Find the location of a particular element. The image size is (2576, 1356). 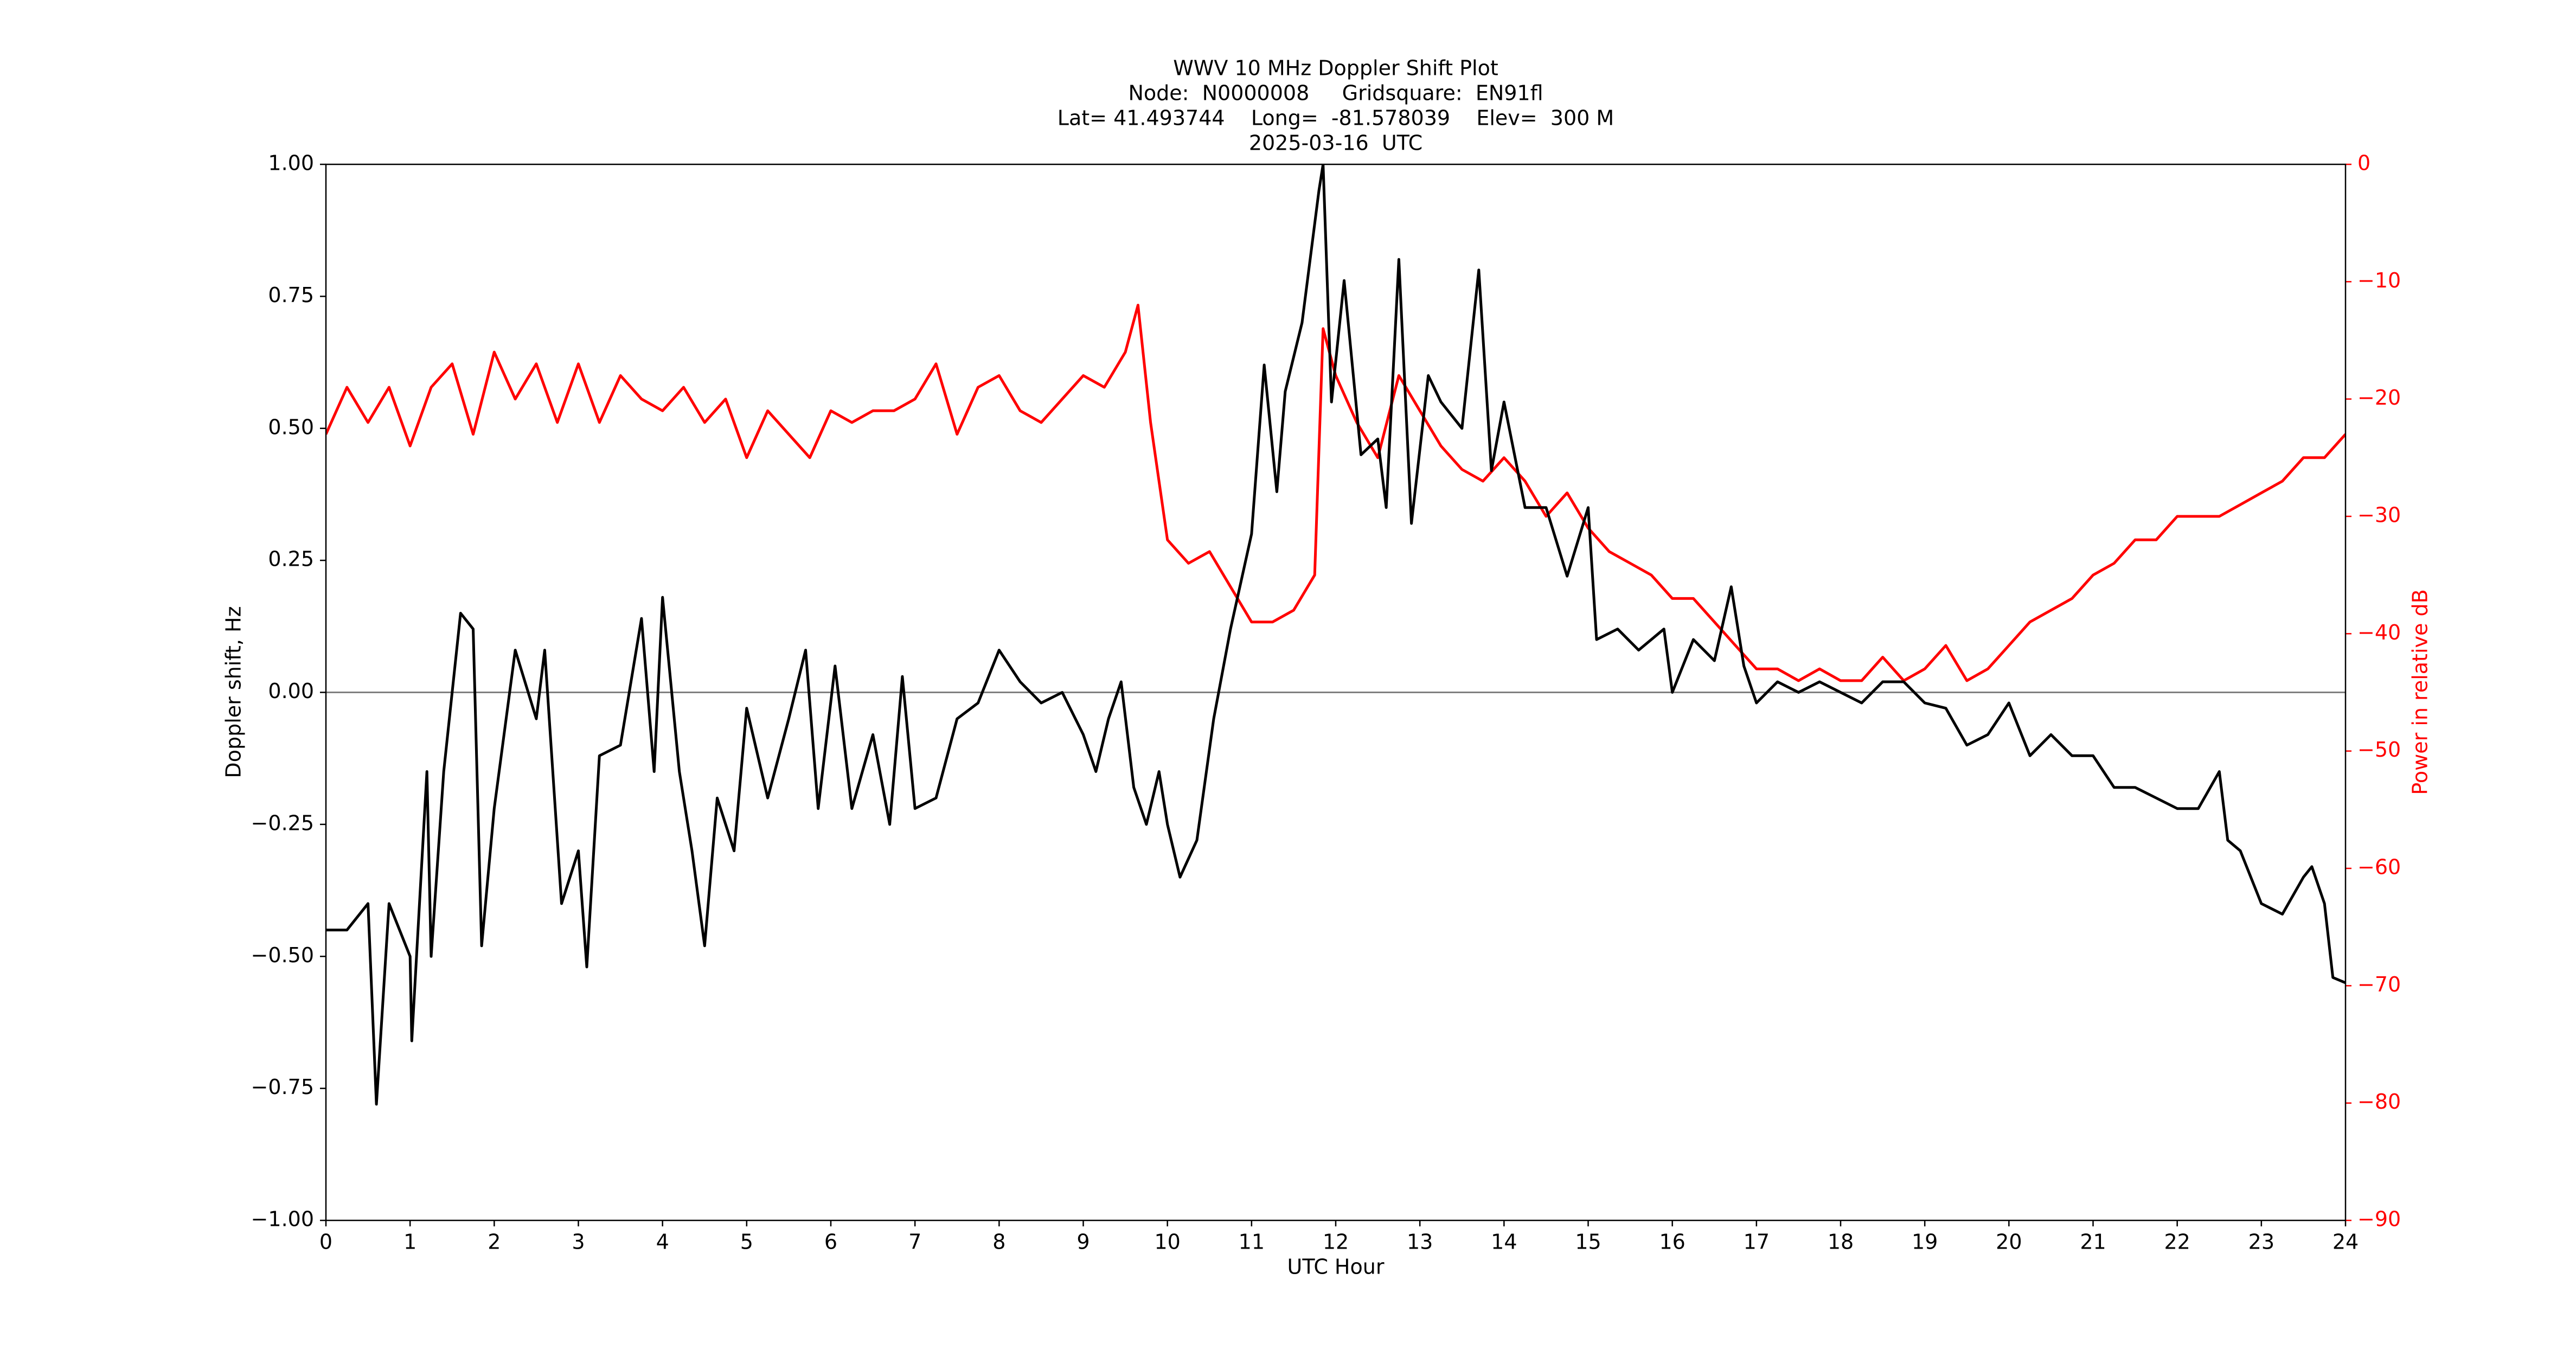

x-tick-label: 16 is located at coordinates (1672, 1242).